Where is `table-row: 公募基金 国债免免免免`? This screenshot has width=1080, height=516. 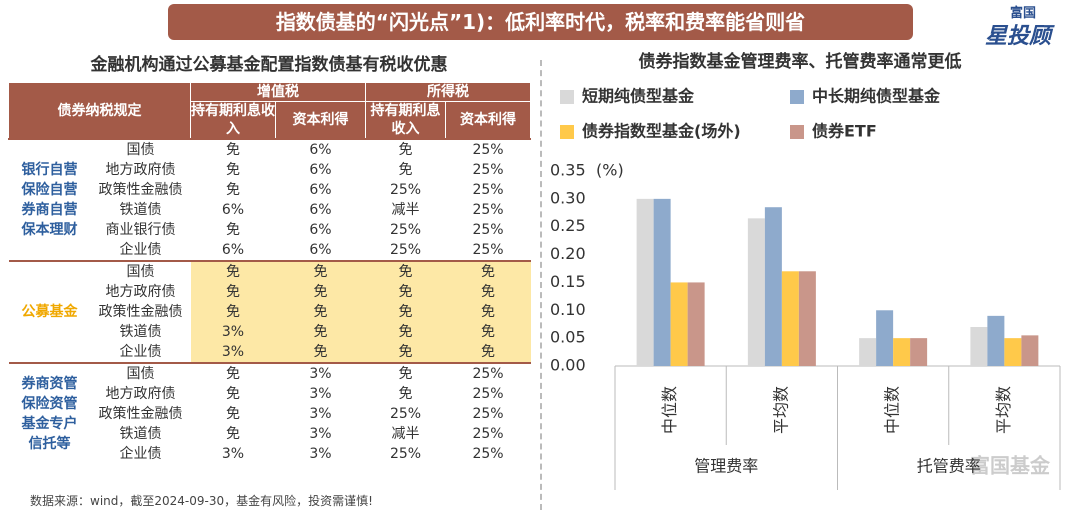 table-row: 公募基金 国债免免免免 is located at coordinates (269, 311).